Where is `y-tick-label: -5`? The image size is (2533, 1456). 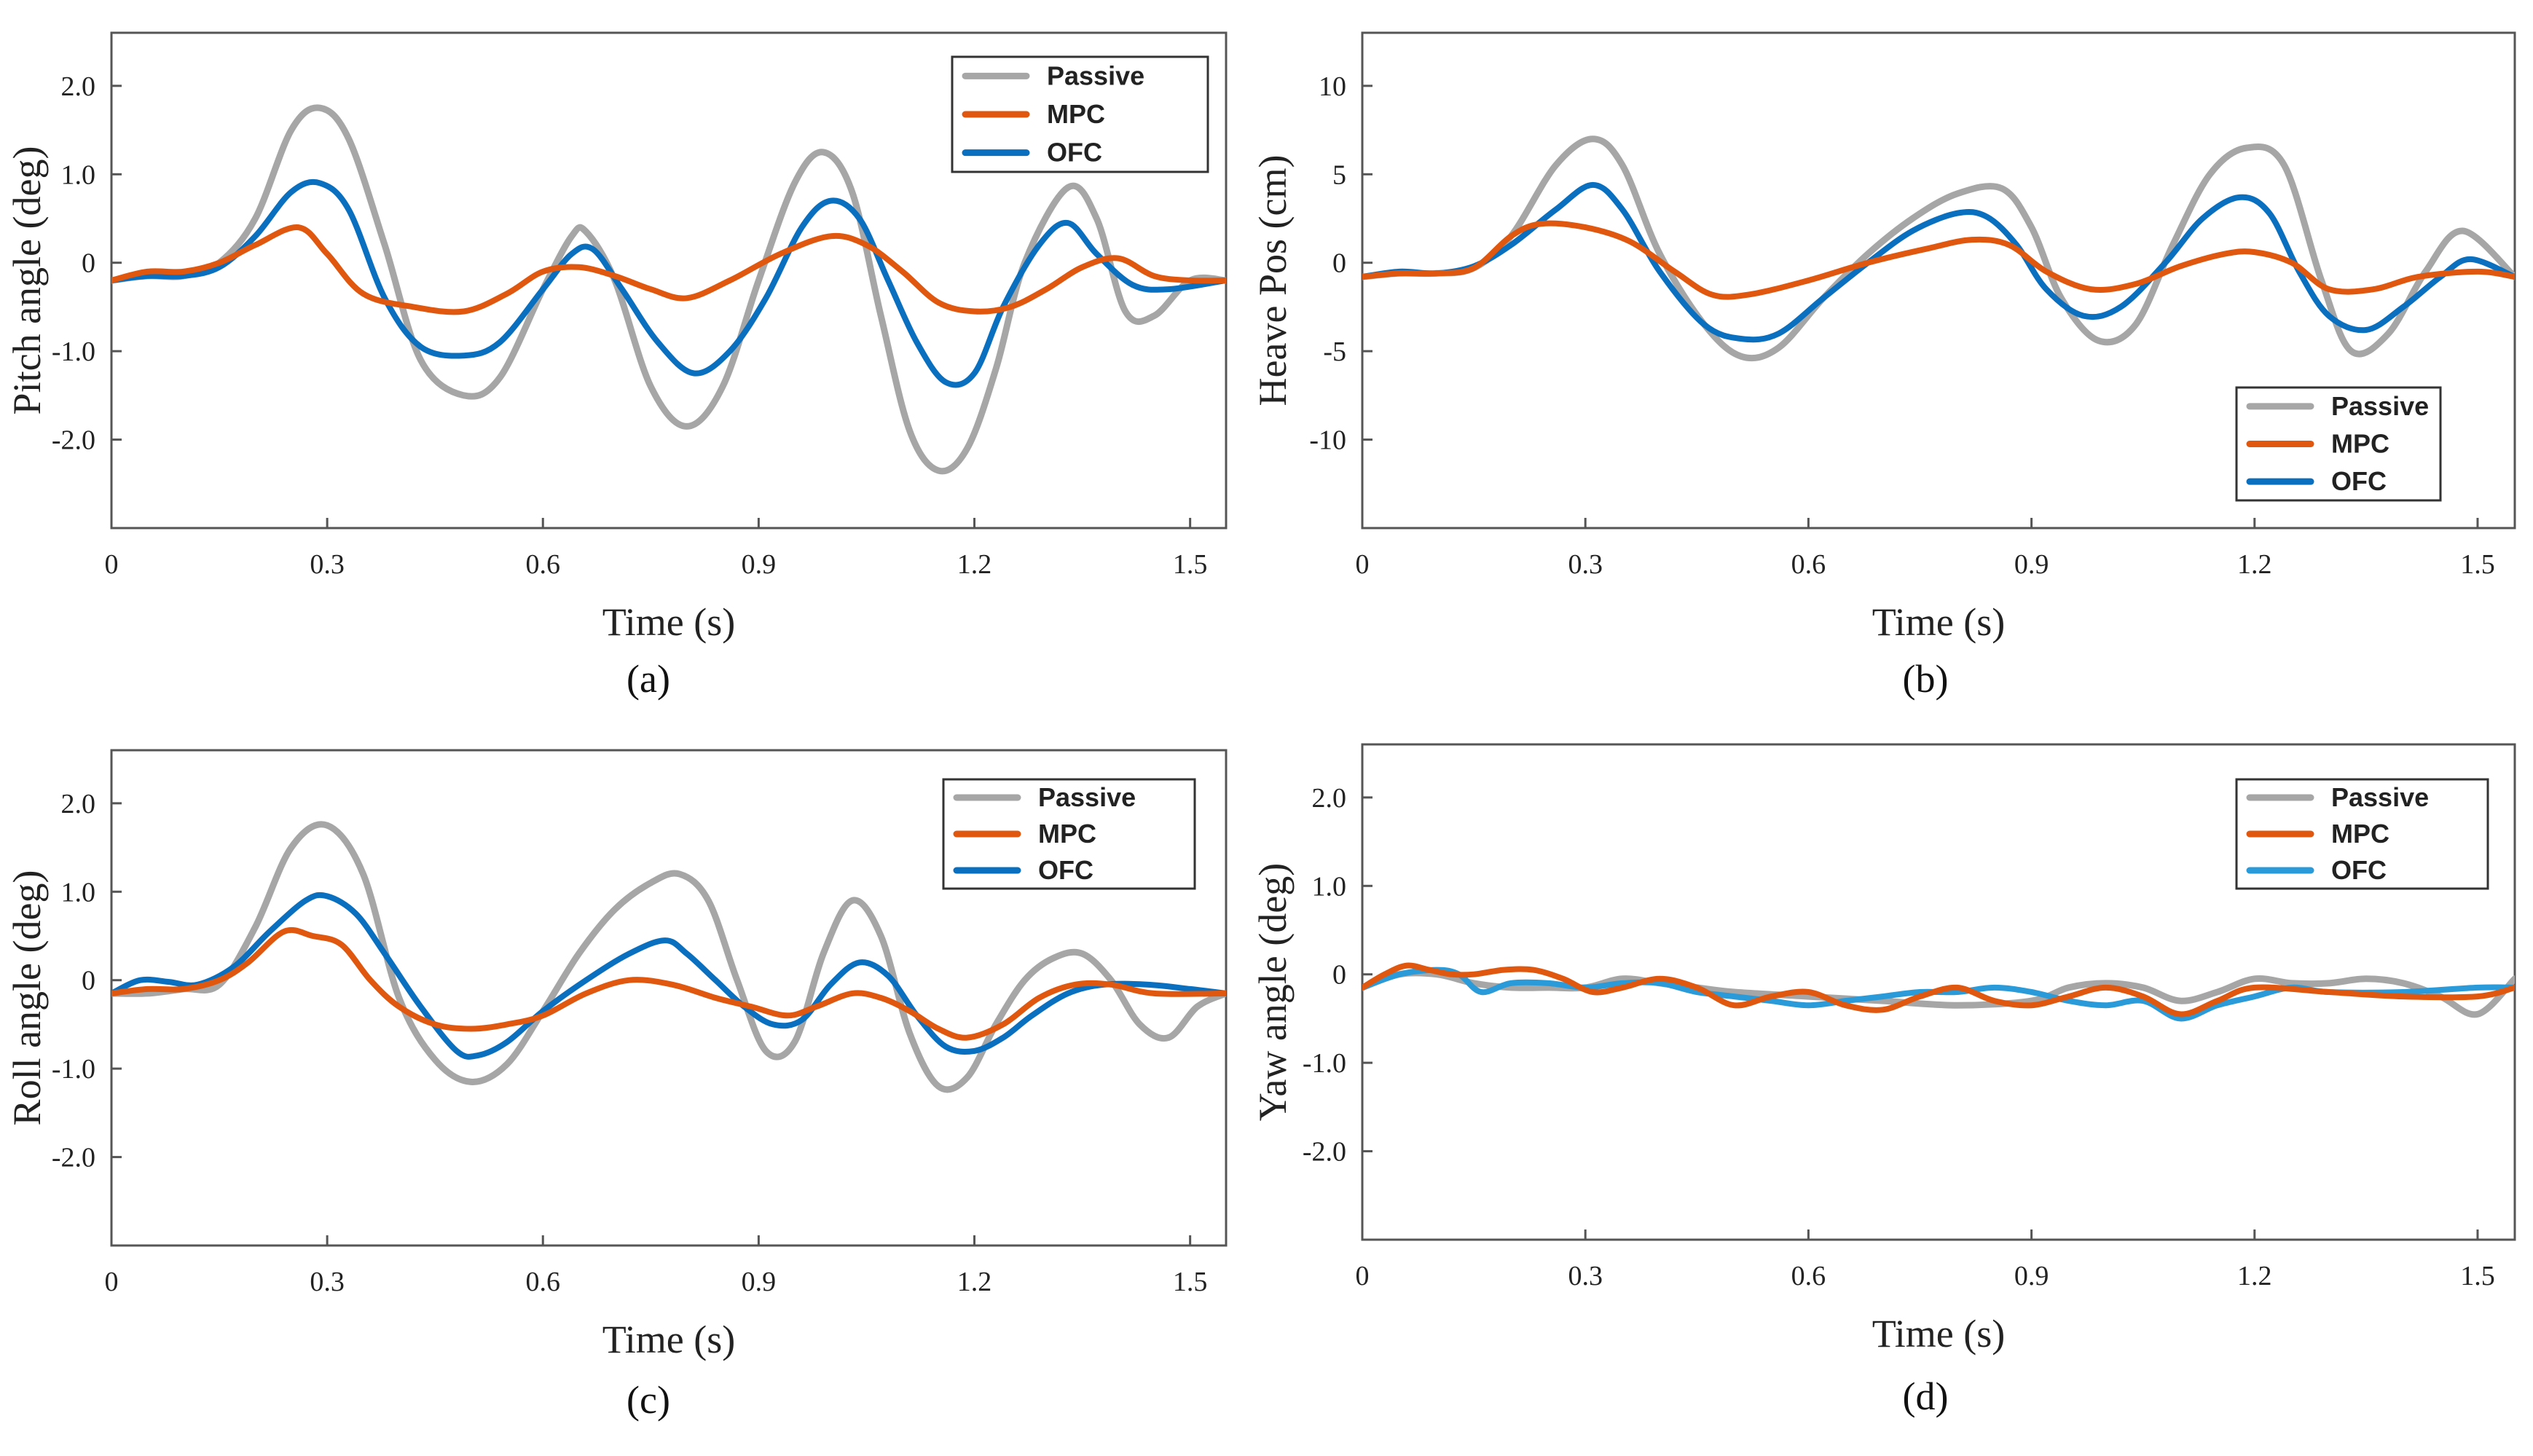 y-tick-label: -5 is located at coordinates (1334, 352).